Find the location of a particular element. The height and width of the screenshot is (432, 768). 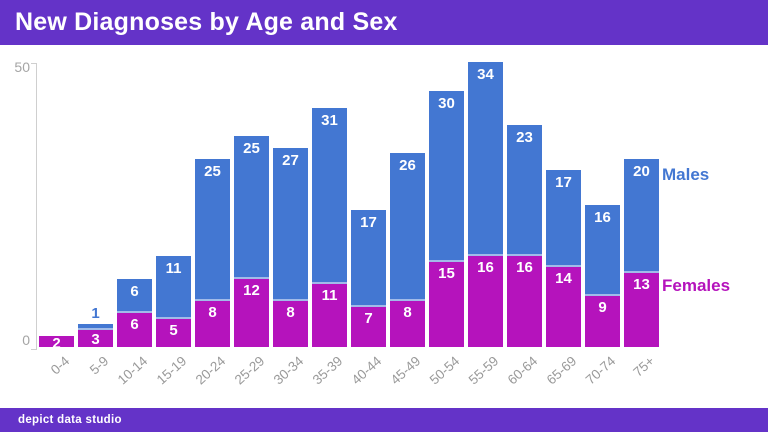

male-value-label: 23 is located at coordinates (524, 137).